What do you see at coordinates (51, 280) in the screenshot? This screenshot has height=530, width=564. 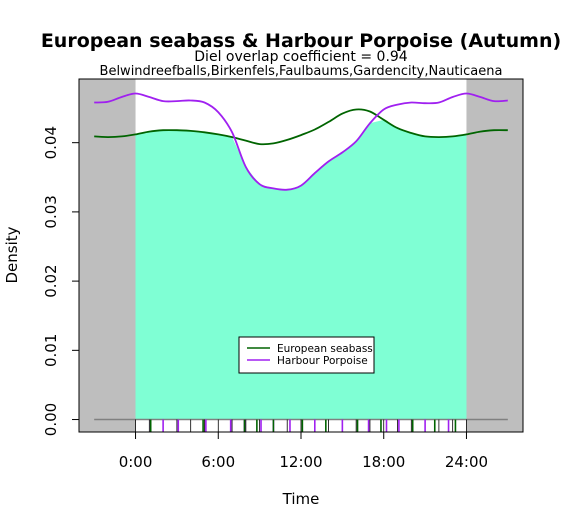 I see `y-tick-label: 0.02` at bounding box center [51, 280].